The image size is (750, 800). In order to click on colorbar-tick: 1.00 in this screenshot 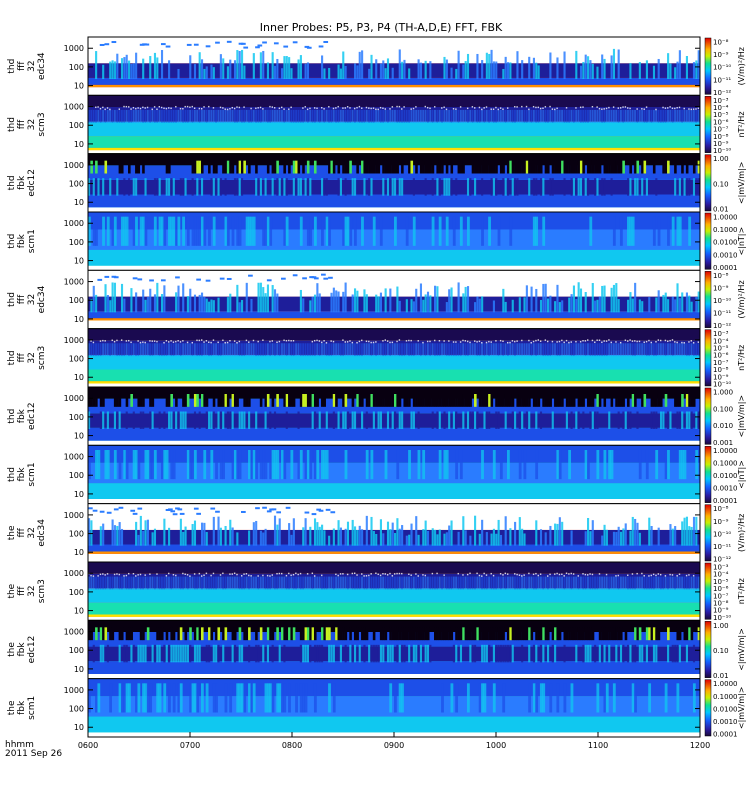, I will do `click(721, 626)`.